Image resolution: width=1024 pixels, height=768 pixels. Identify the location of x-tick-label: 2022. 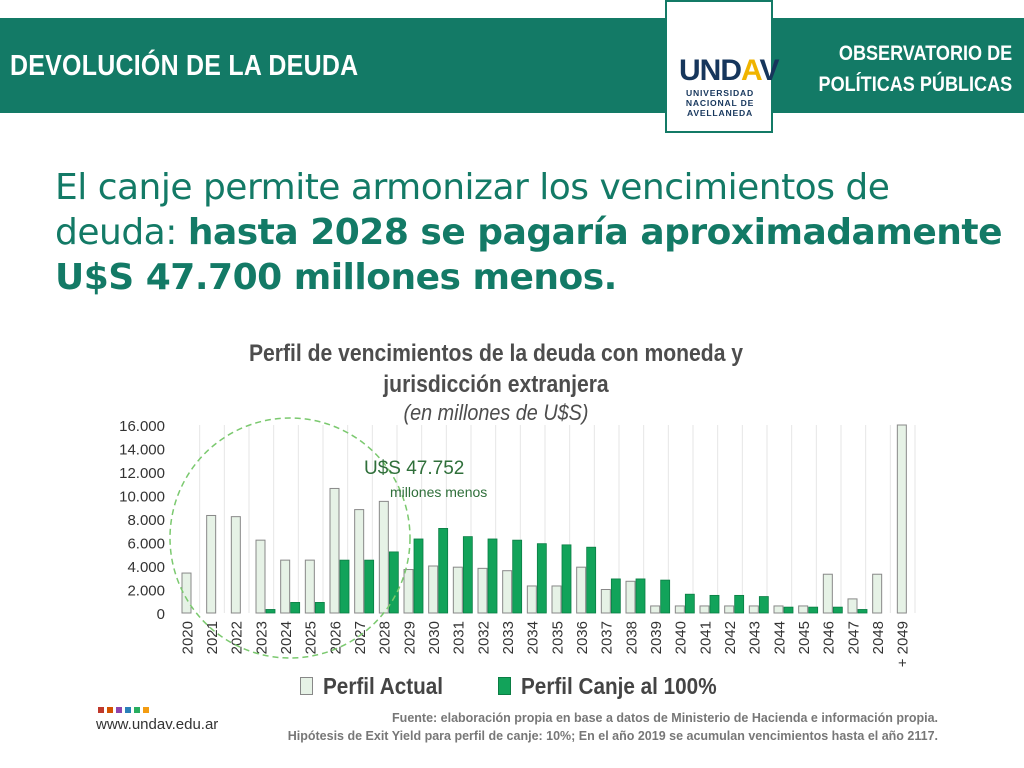
(237, 637).